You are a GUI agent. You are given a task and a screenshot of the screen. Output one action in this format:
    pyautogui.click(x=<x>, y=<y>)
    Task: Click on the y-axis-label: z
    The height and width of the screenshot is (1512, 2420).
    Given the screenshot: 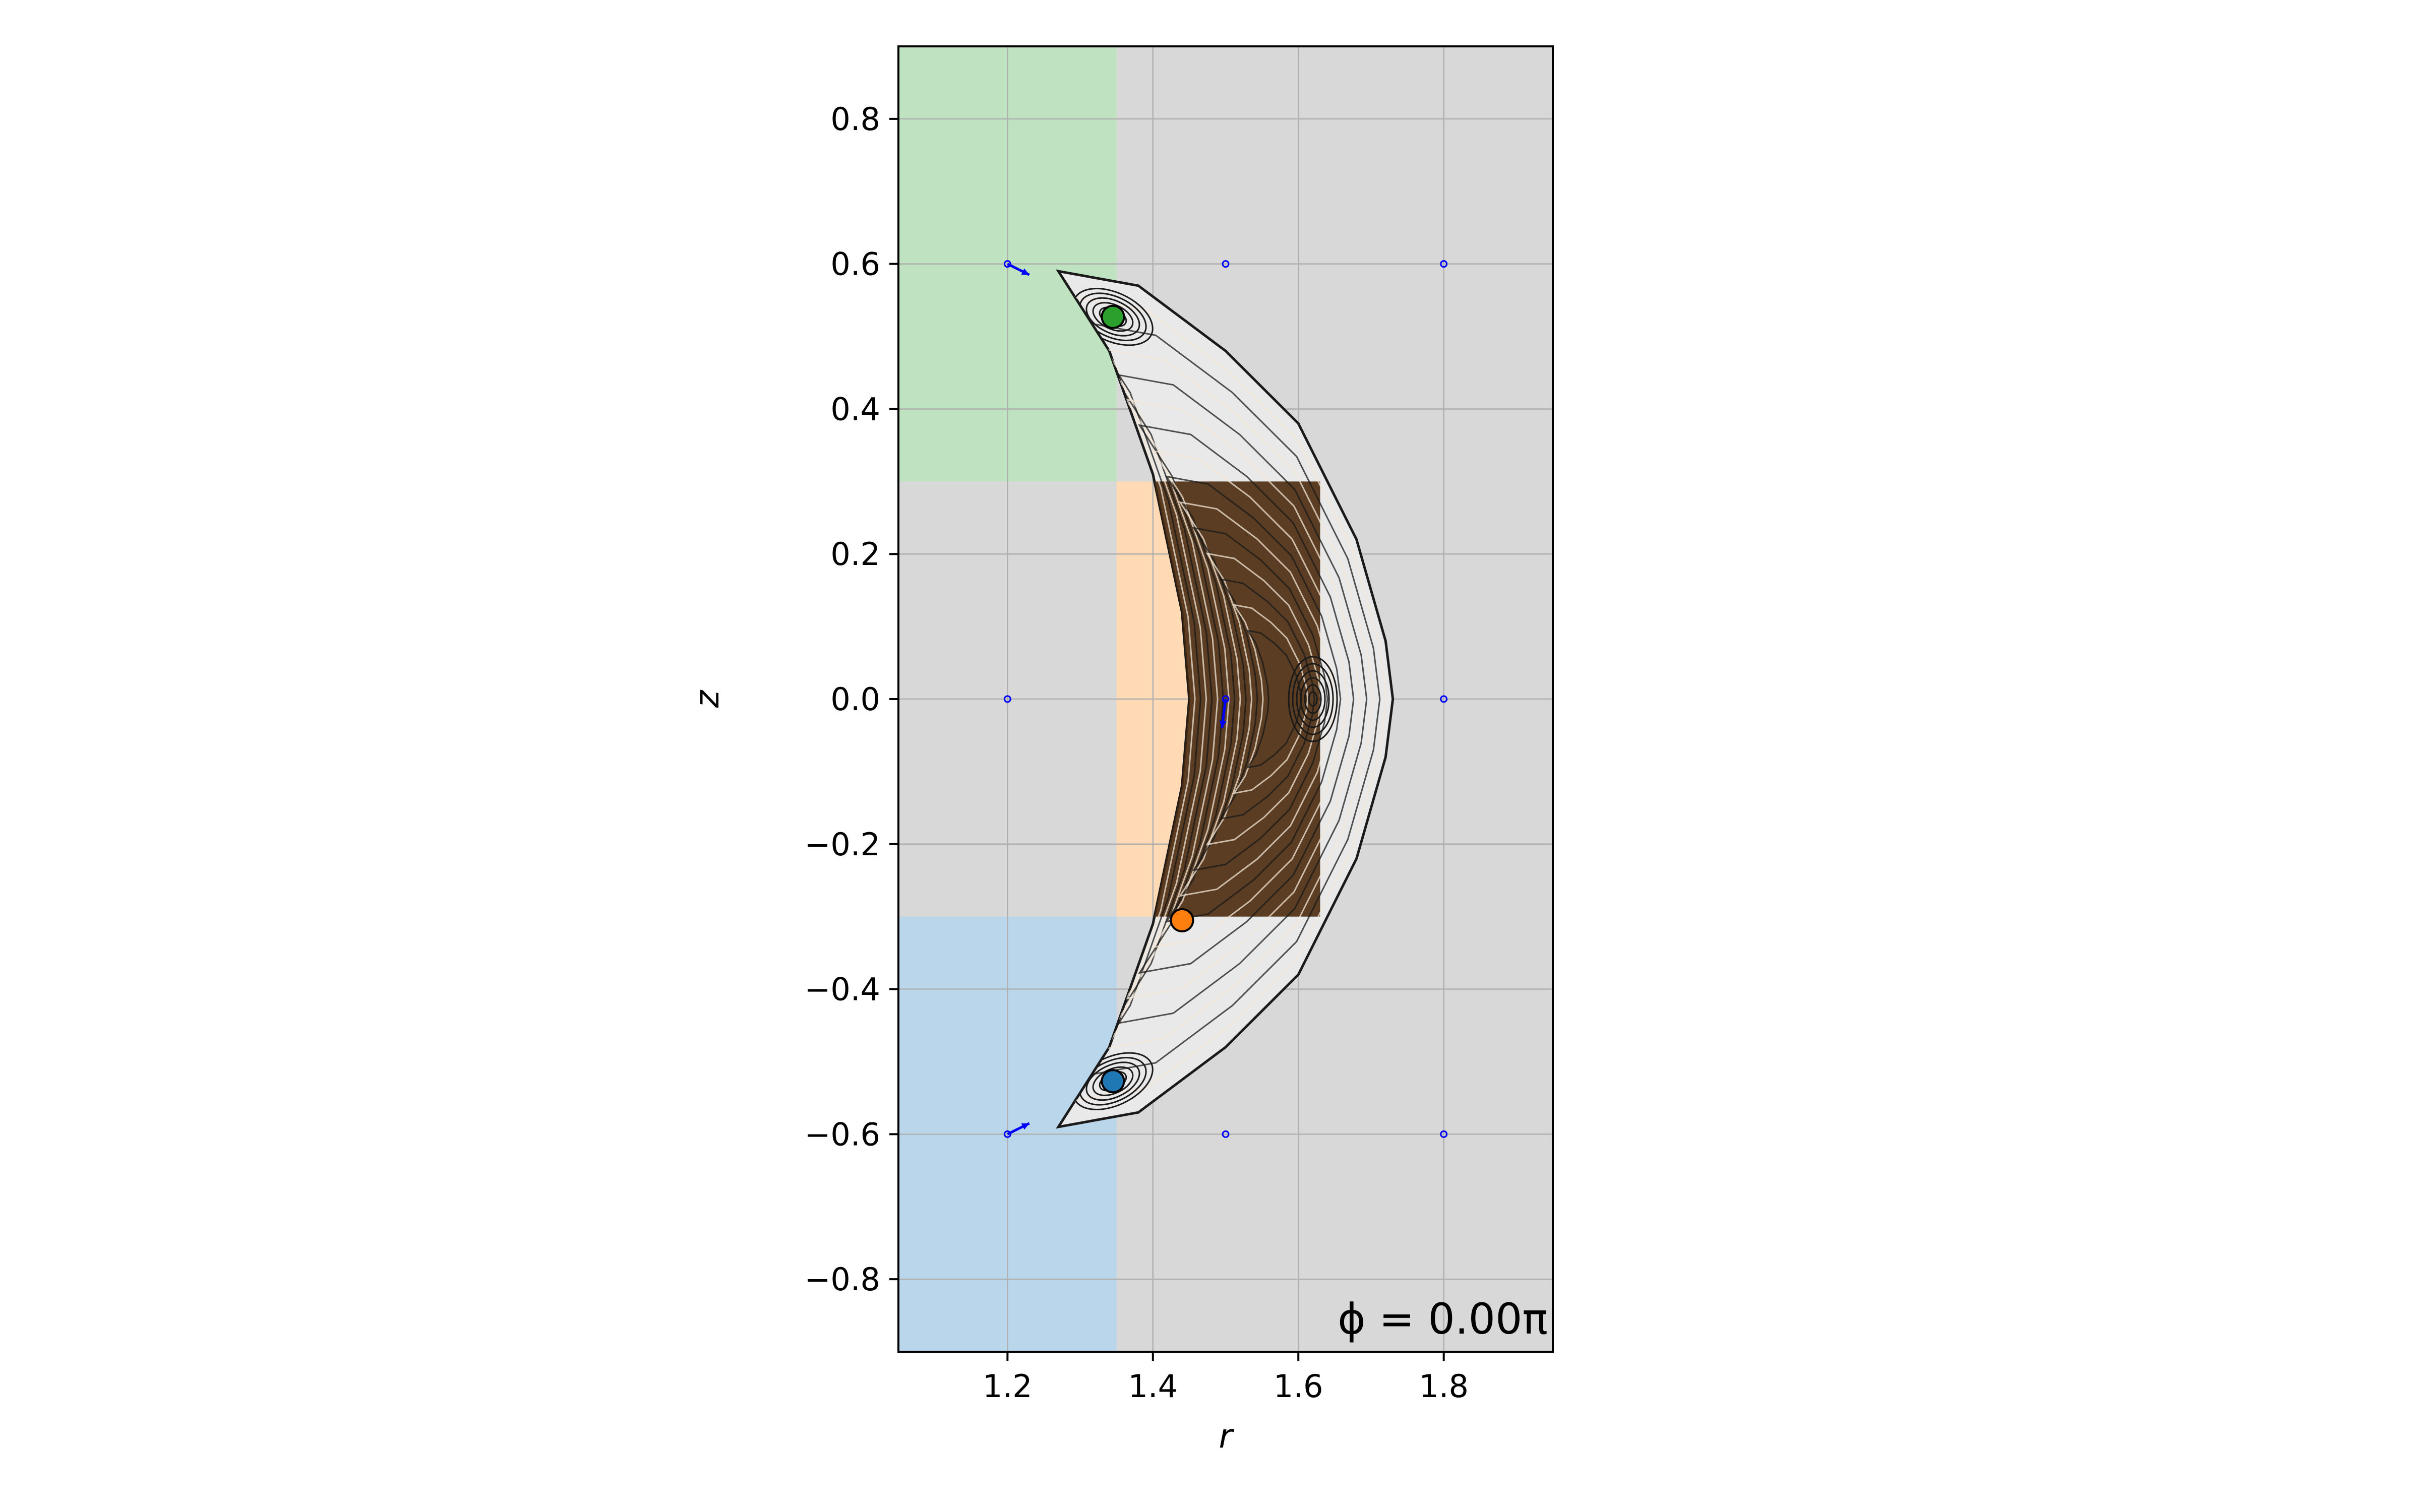 What is the action you would take?
    pyautogui.click(x=707, y=699)
    